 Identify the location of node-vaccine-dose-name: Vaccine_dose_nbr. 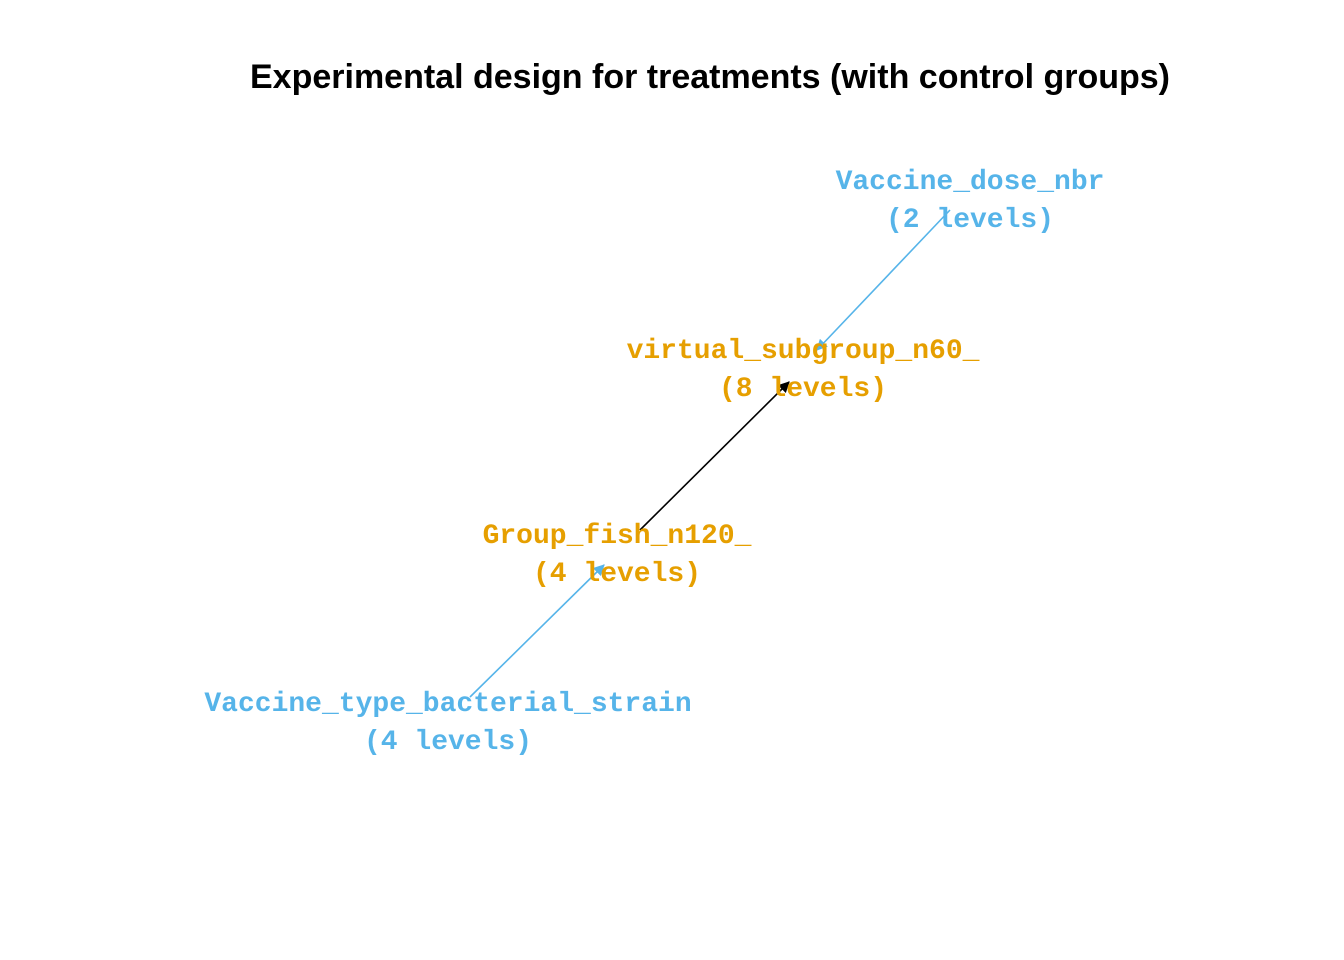
(970, 182).